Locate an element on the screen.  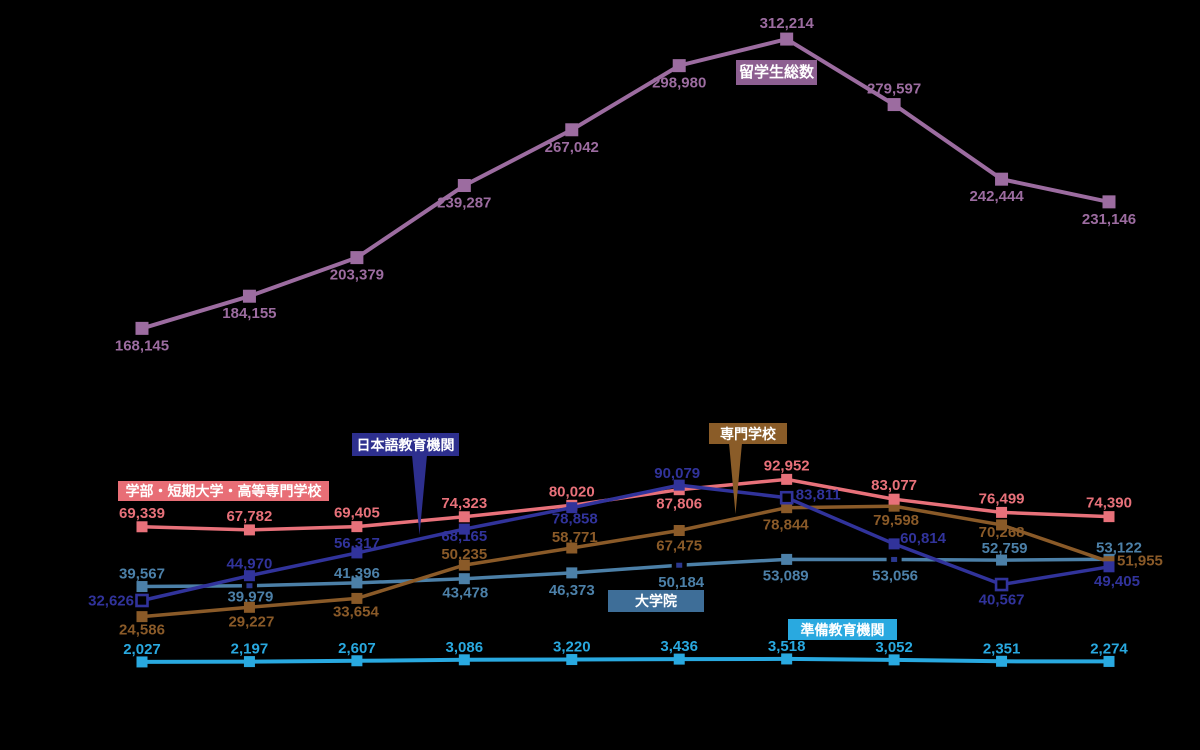
value-label-daigakuin: 39,567 is located at coordinates (142, 574).